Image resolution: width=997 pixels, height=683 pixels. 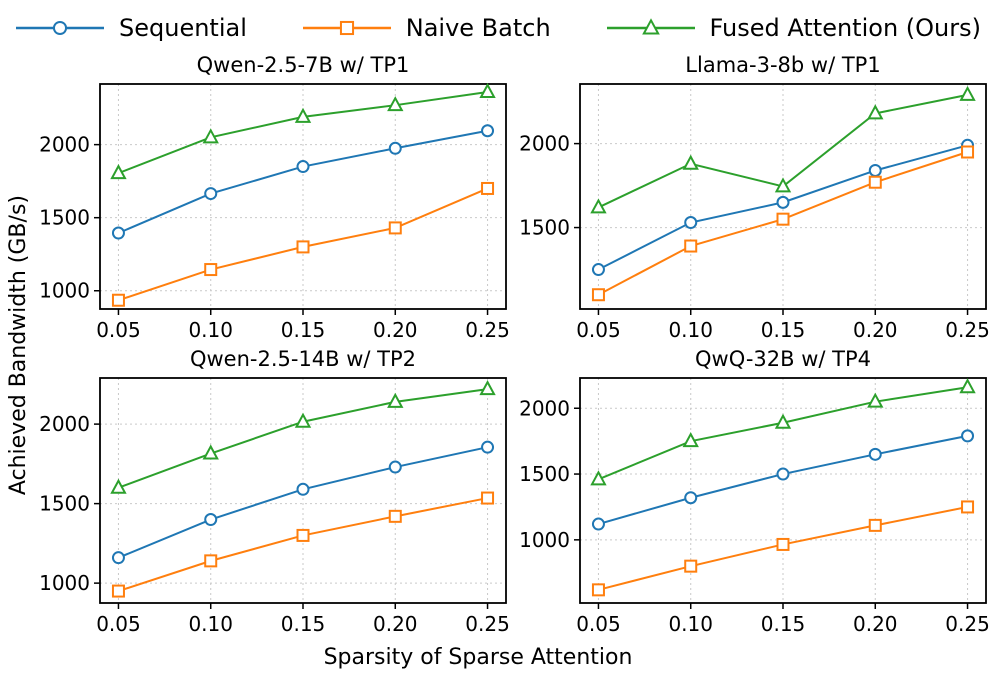 What do you see at coordinates (303, 65) in the screenshot?
I see `subplot-title: Qwen-2.5-7B w/ TP1` at bounding box center [303, 65].